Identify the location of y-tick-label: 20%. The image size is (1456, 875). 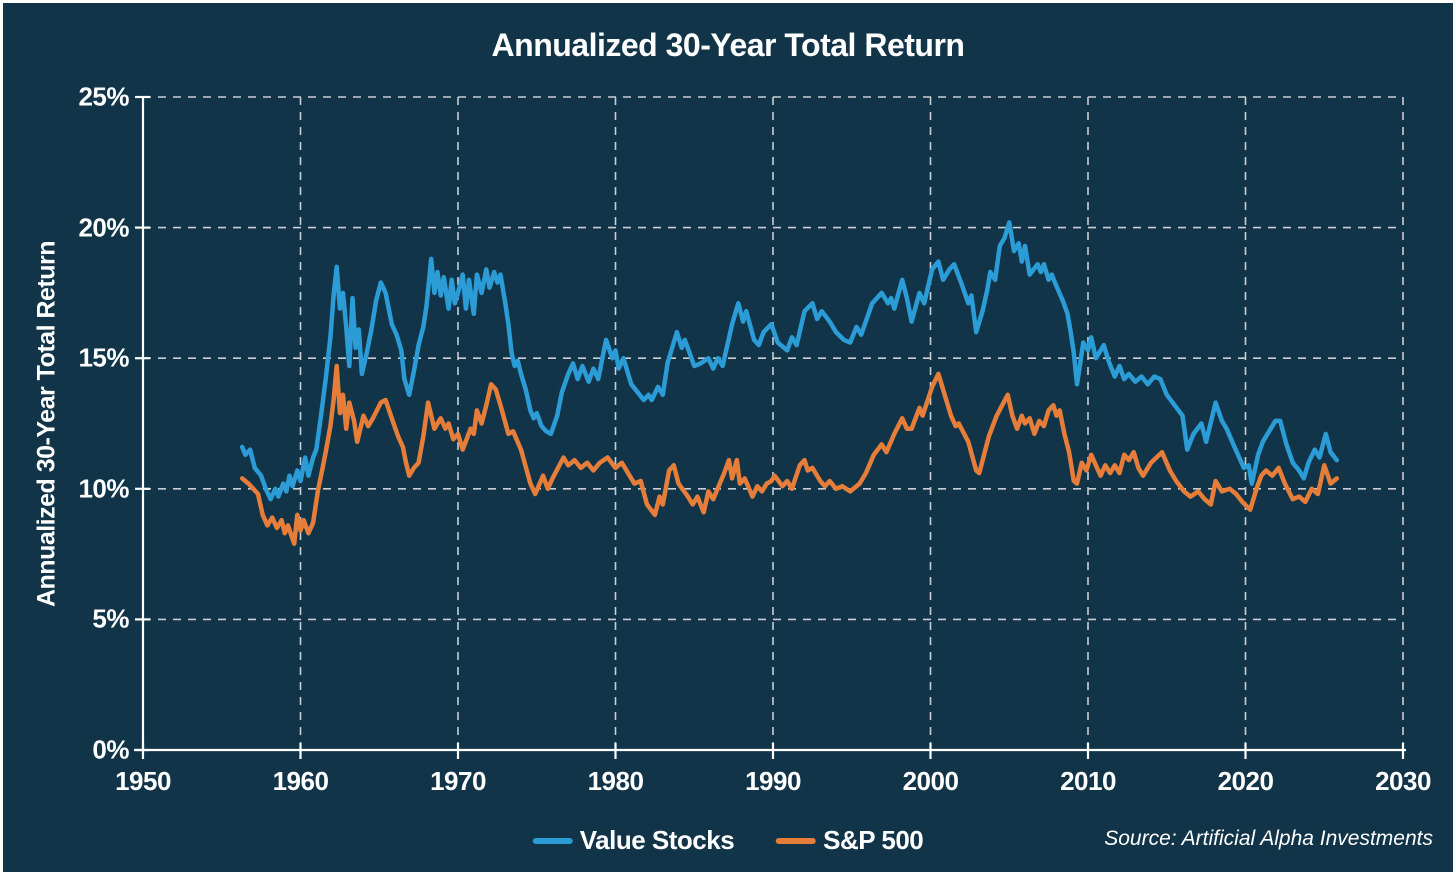
(103, 227).